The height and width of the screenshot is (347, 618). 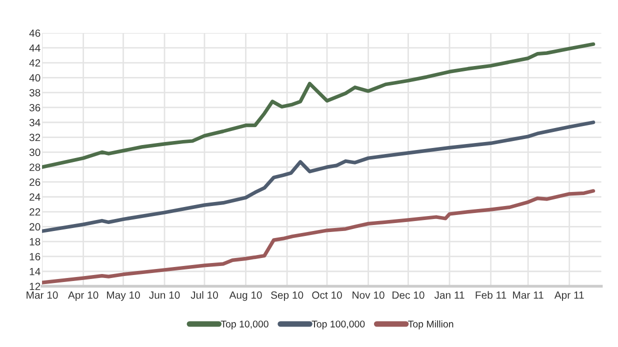 I want to click on y-tick-label: 38, so click(x=34, y=92).